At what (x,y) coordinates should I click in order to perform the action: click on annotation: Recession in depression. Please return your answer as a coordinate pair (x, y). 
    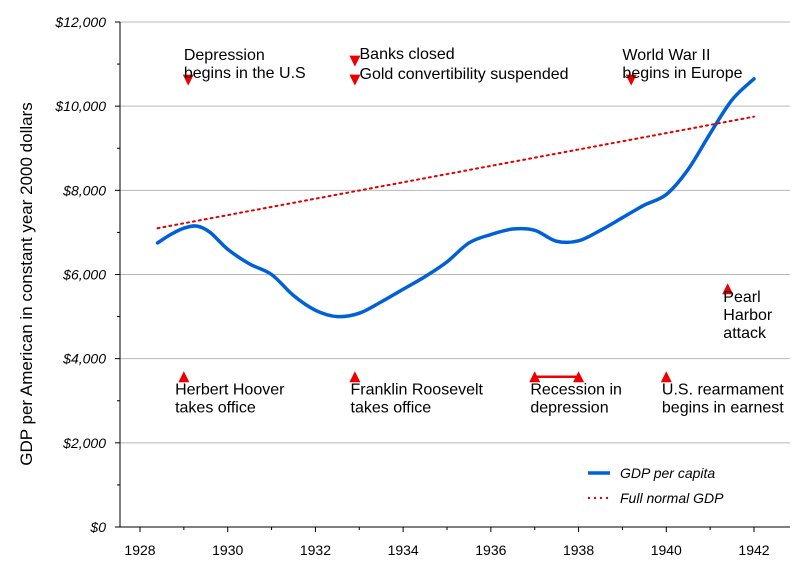
    Looking at the image, I should click on (575, 393).